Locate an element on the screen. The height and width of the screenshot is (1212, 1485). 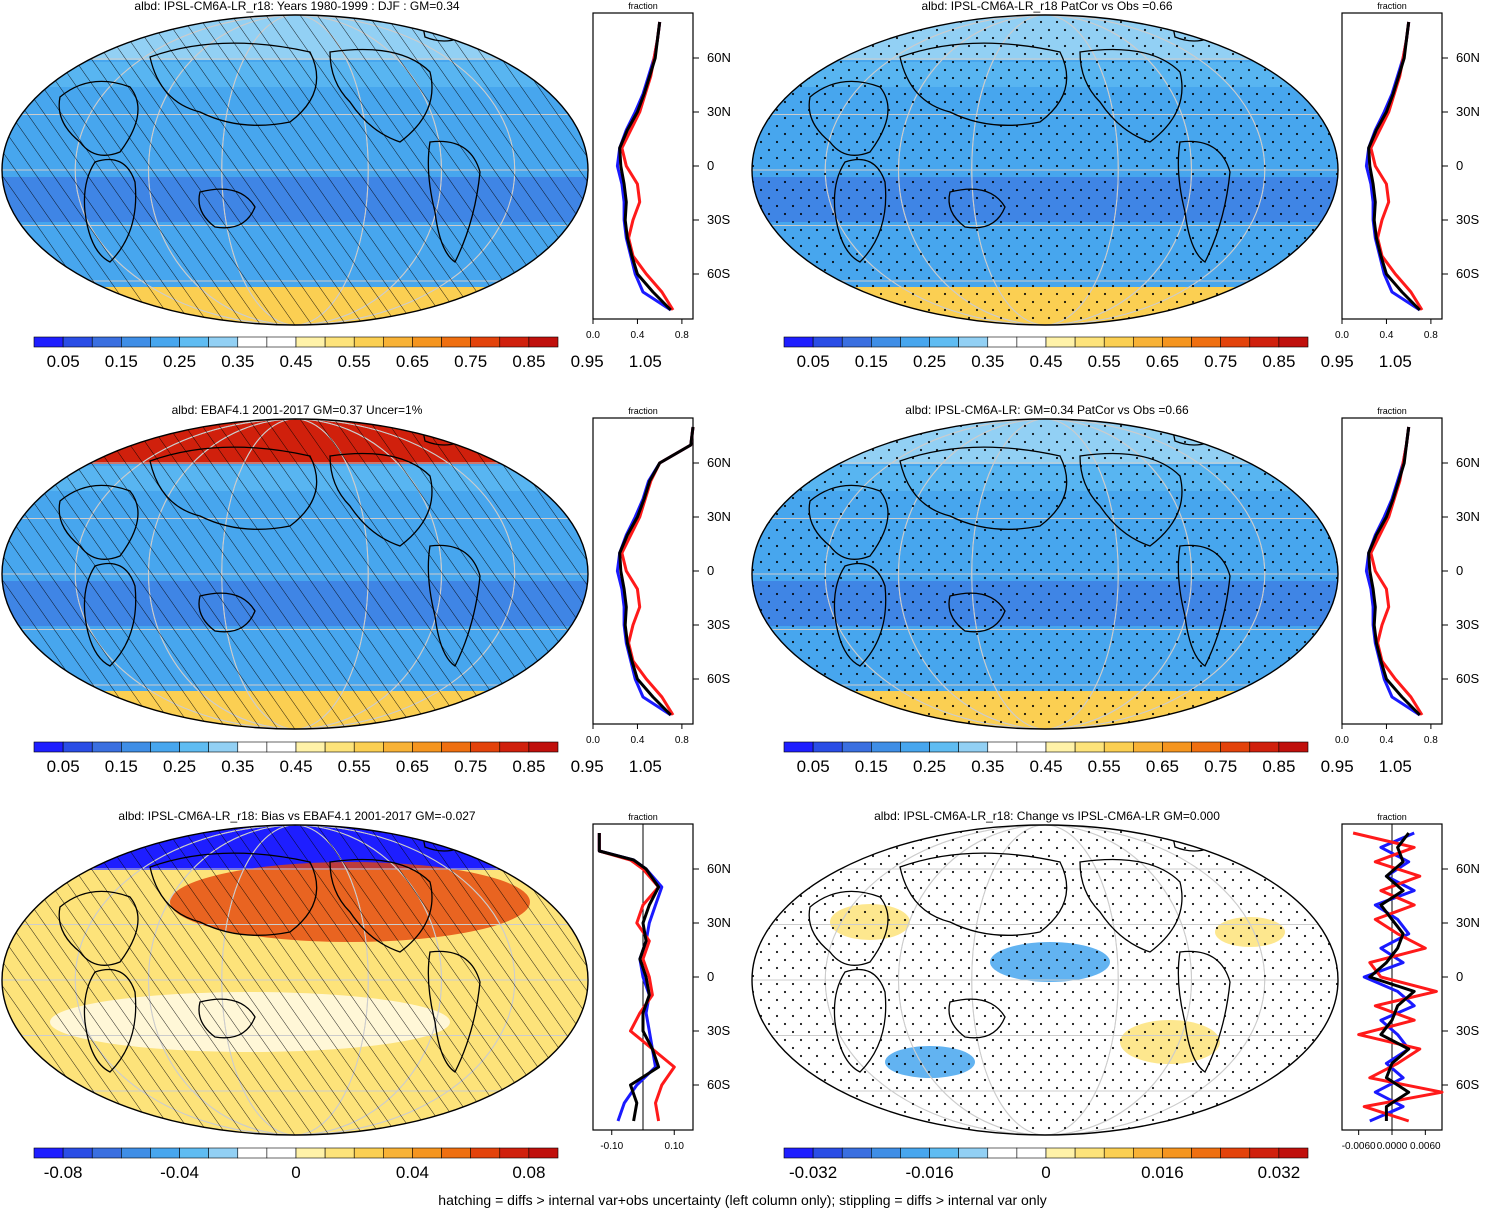
colorbar-label: 0.85 is located at coordinates (1278, 361).